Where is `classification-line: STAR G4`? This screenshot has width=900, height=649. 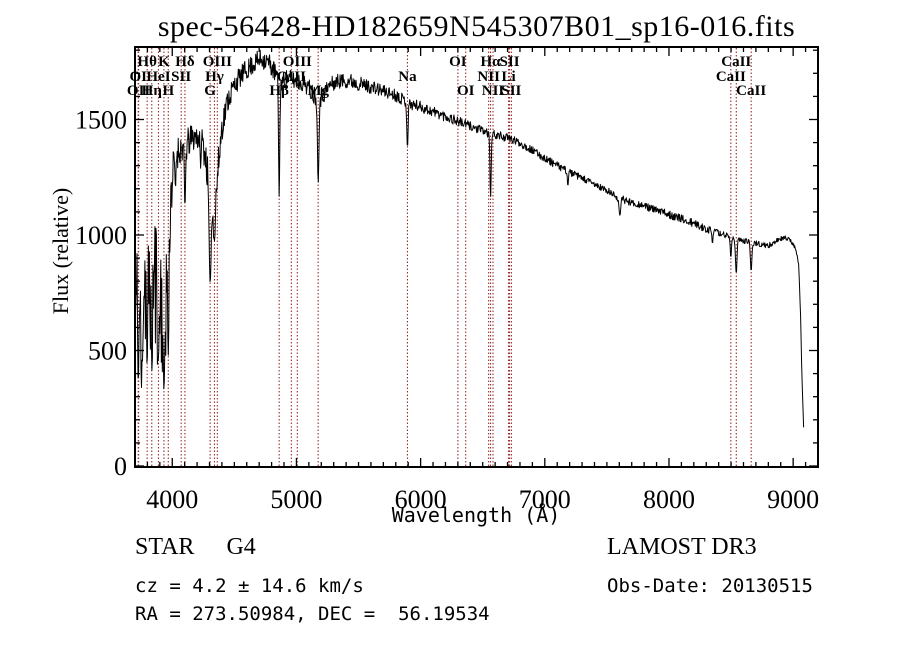 classification-line: STAR G4 is located at coordinates (195, 547).